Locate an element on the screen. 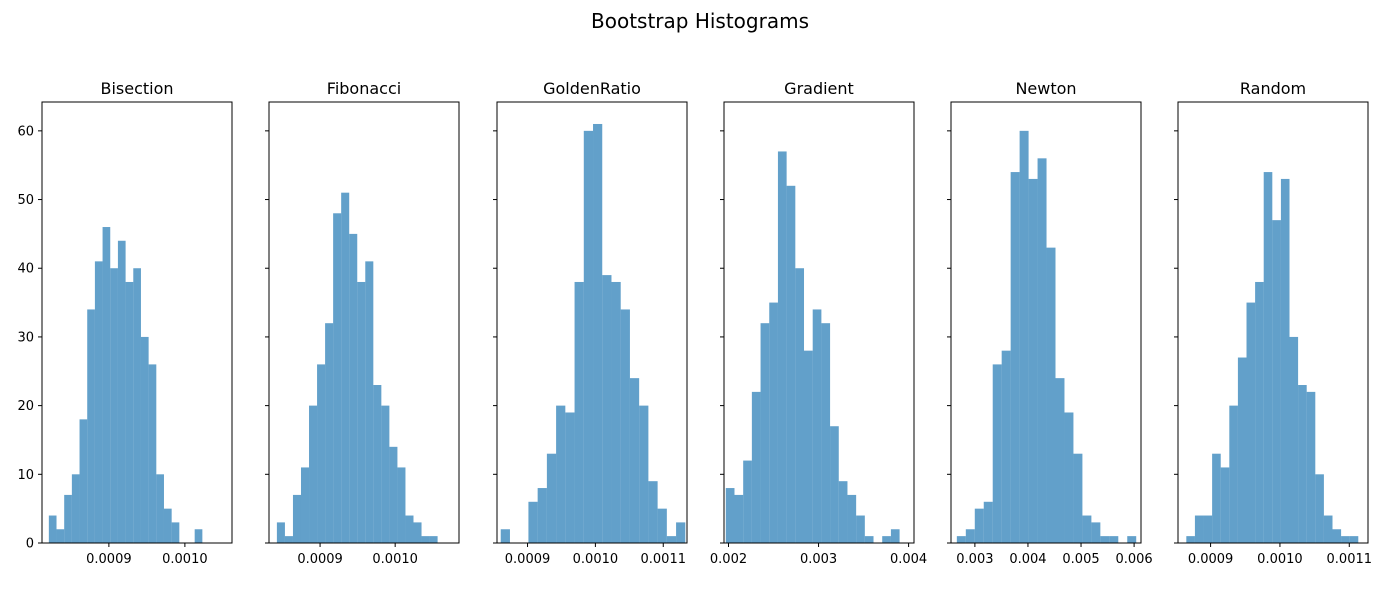 The image size is (1400, 600). y-tick-label: 0 is located at coordinates (30, 544).